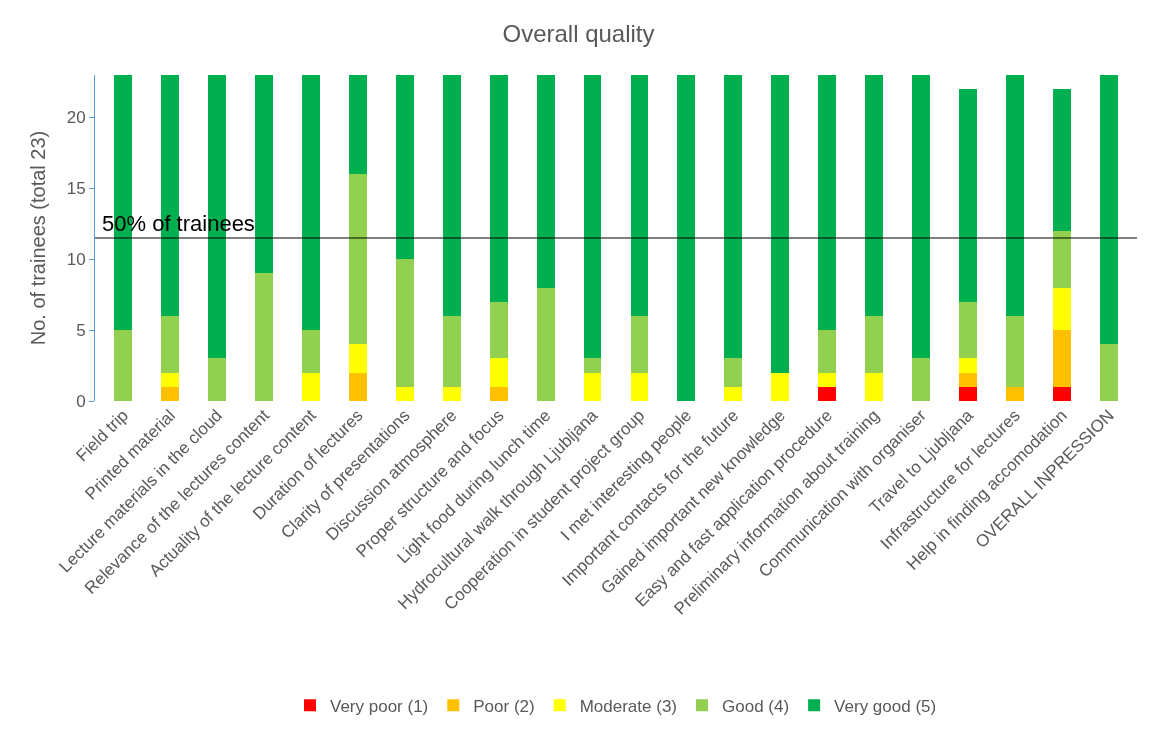  I want to click on y-tick-label: 0, so click(81, 401).